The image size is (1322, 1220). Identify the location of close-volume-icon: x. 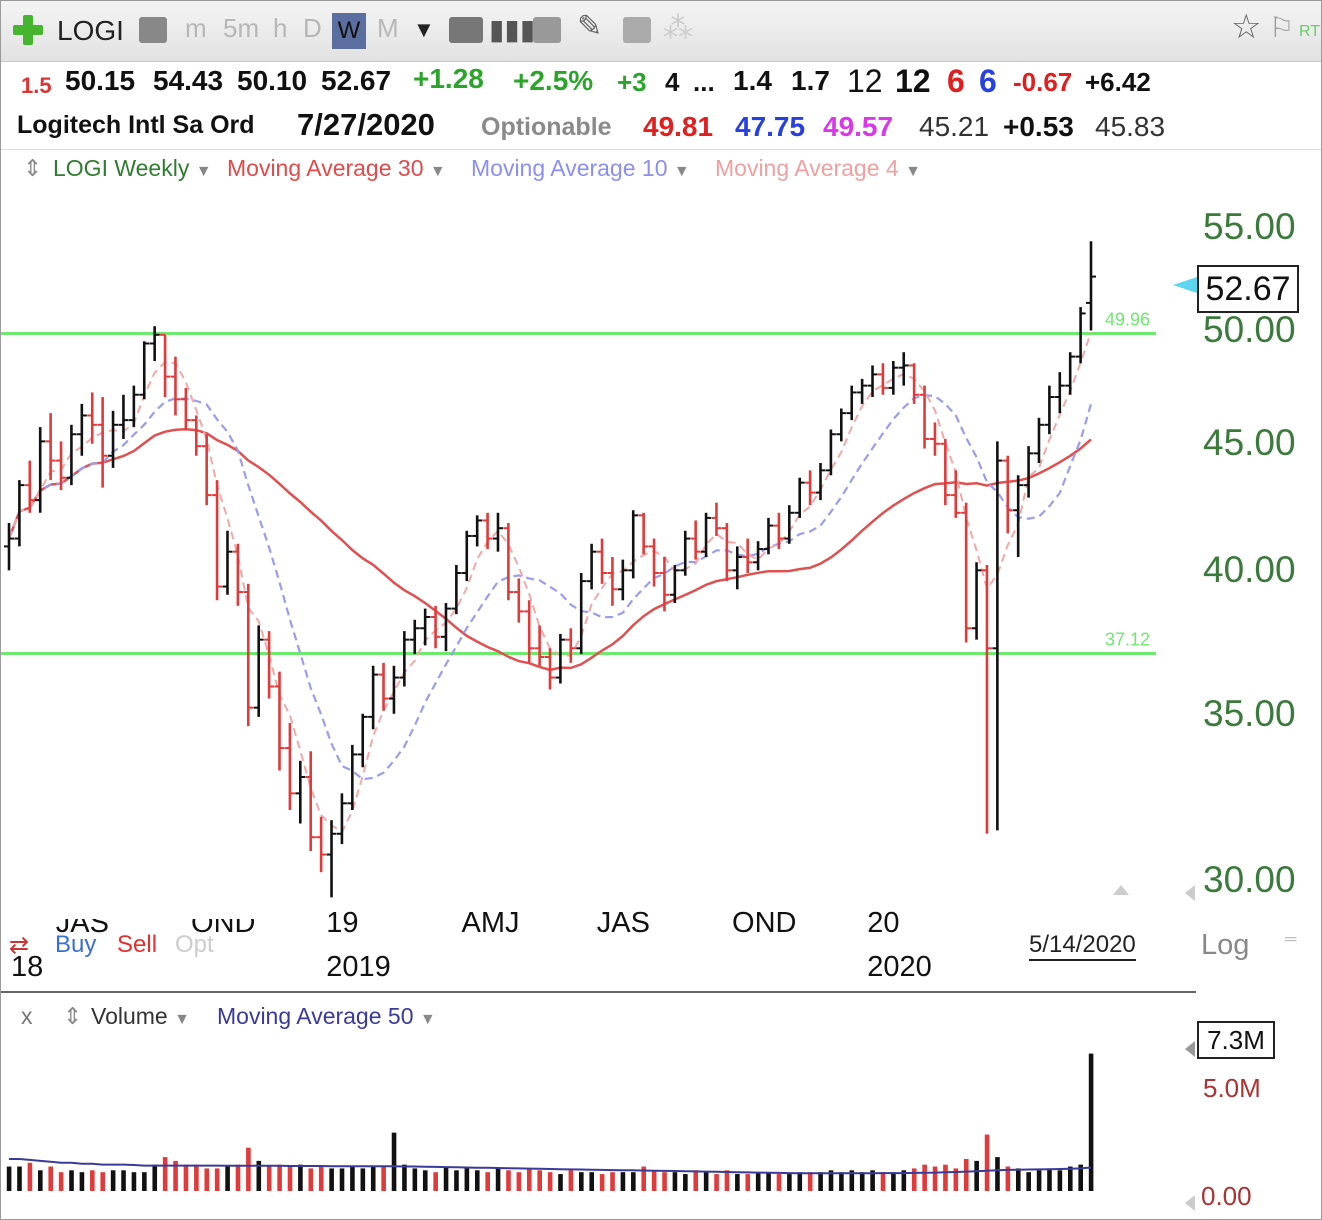
(27, 1016).